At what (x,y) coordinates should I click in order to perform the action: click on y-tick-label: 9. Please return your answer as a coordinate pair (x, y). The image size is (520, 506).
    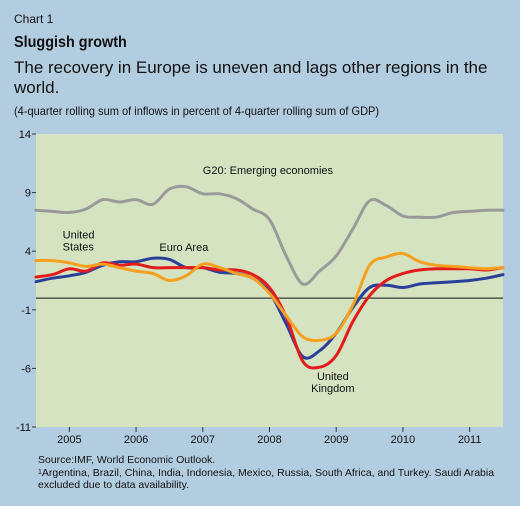
    Looking at the image, I should click on (28, 194).